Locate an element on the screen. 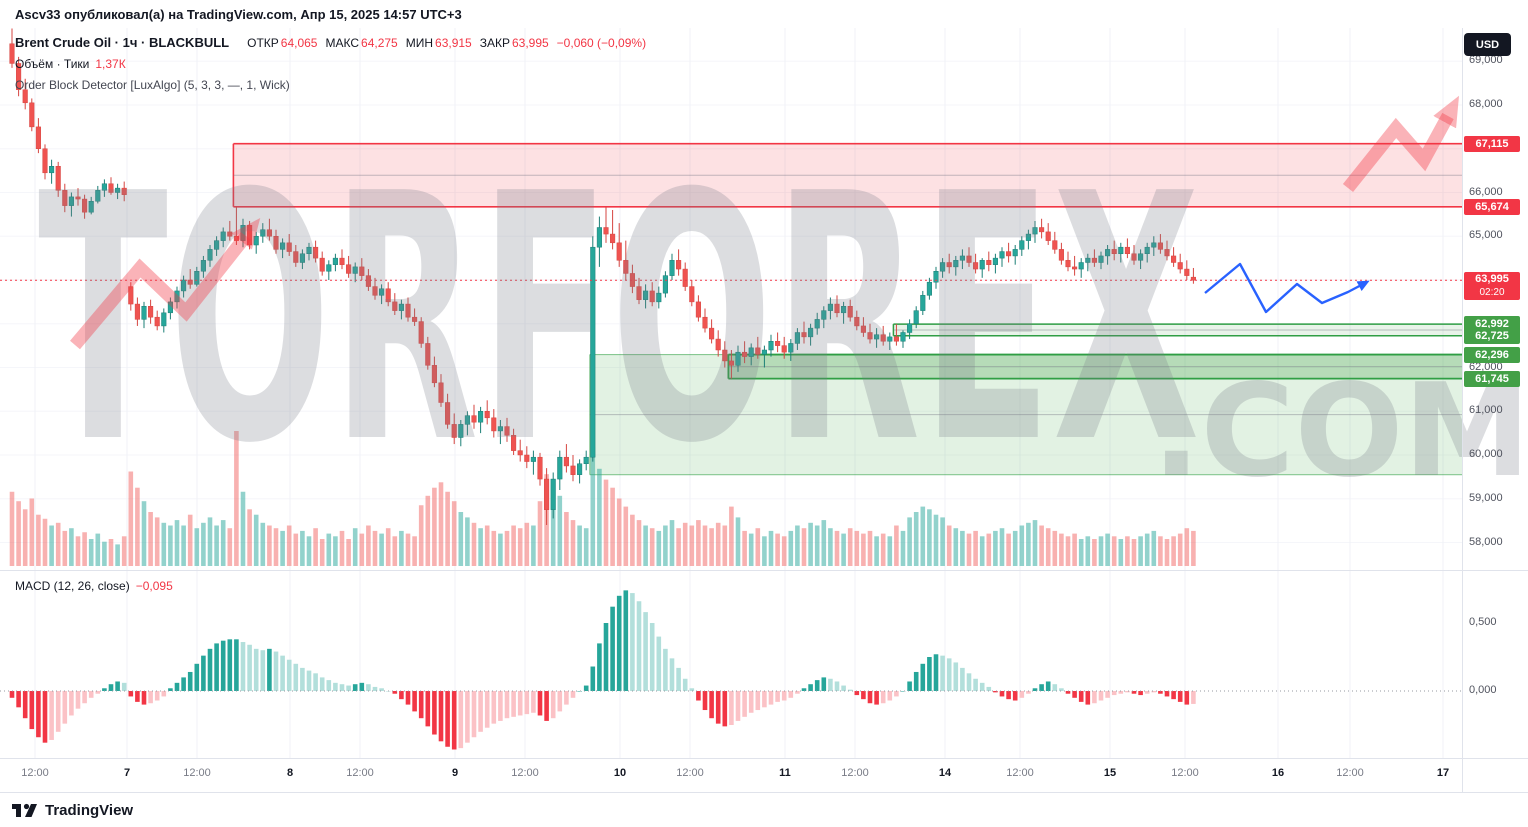 This screenshot has height=827, width=1528. price-tick-label: 58,000 is located at coordinates (1486, 541).